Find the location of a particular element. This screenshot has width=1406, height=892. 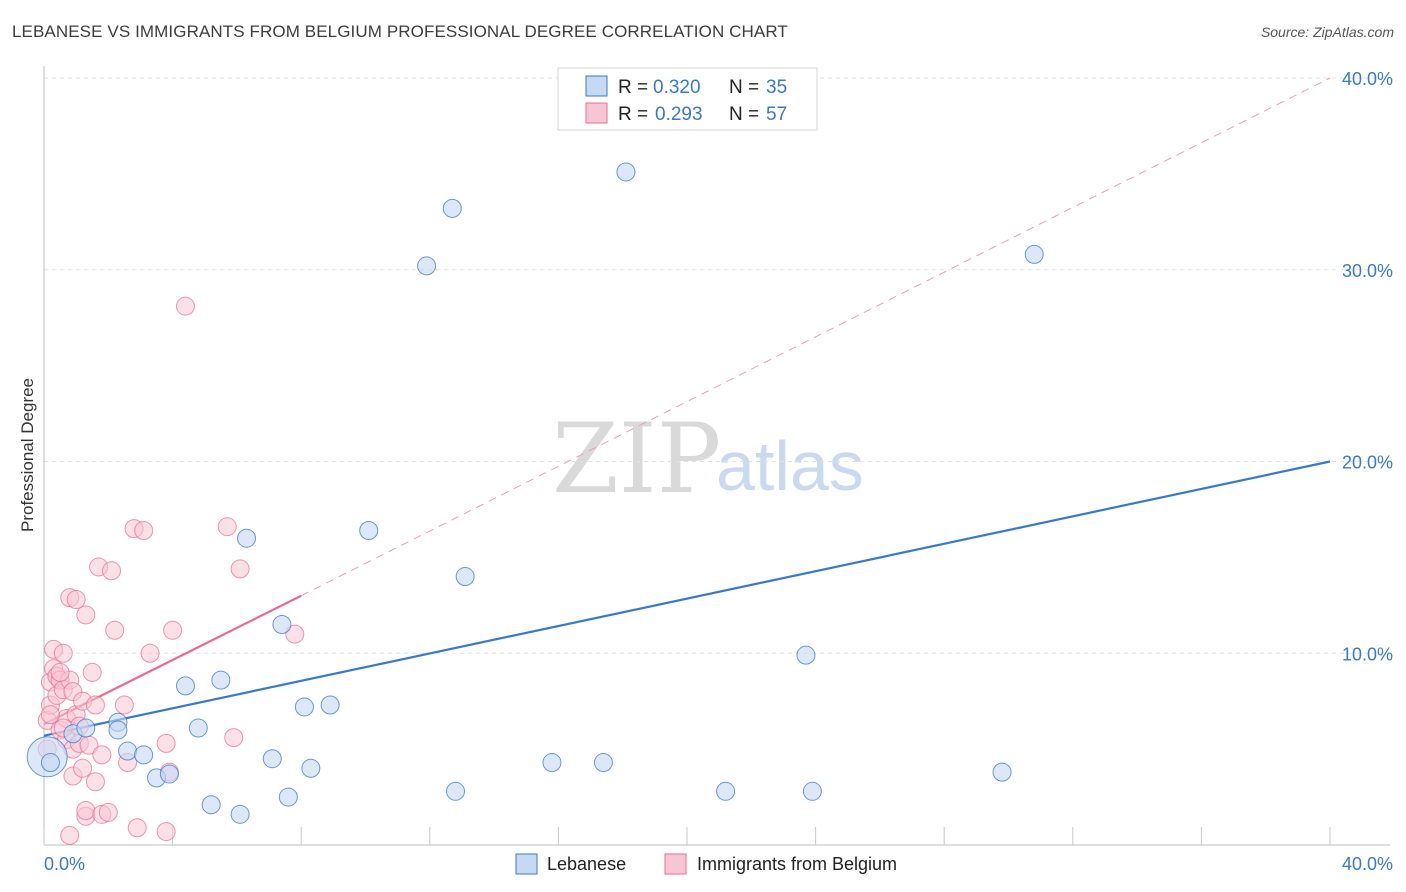

legend-swatch-belgium is located at coordinates (596, 113).